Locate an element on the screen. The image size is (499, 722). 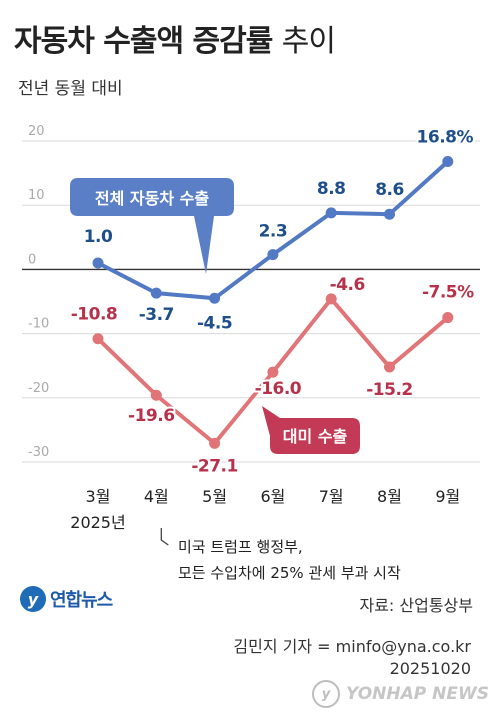
data-label-1-2: -27.1 is located at coordinates (214, 466).